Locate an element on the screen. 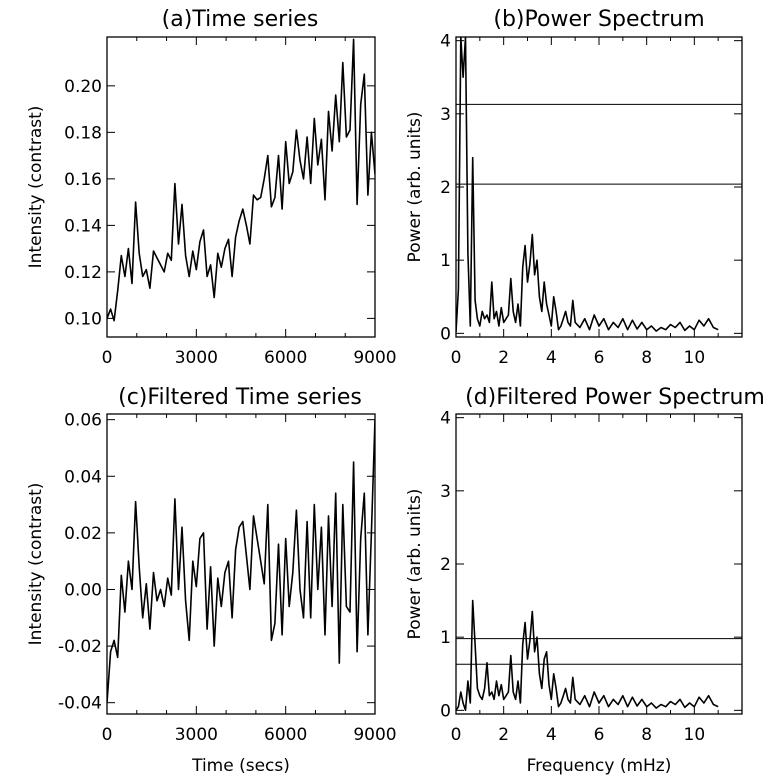 This screenshot has height=781, width=777. x-axis-label: Time (secs) is located at coordinates (240, 766).